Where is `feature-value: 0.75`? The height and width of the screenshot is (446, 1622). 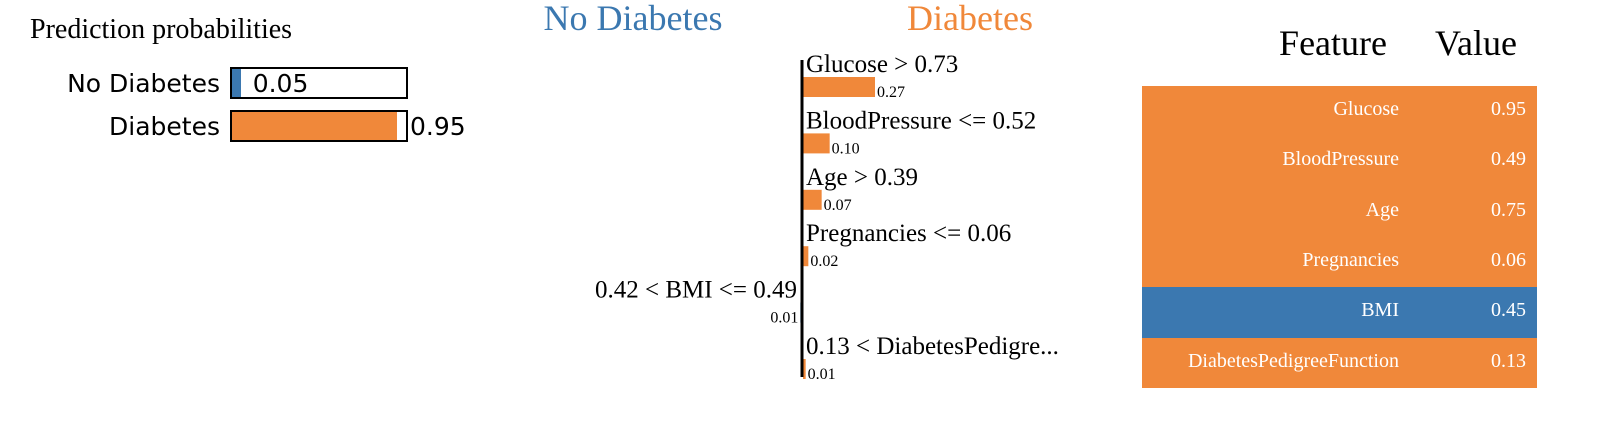
feature-value: 0.75 is located at coordinates (1508, 209).